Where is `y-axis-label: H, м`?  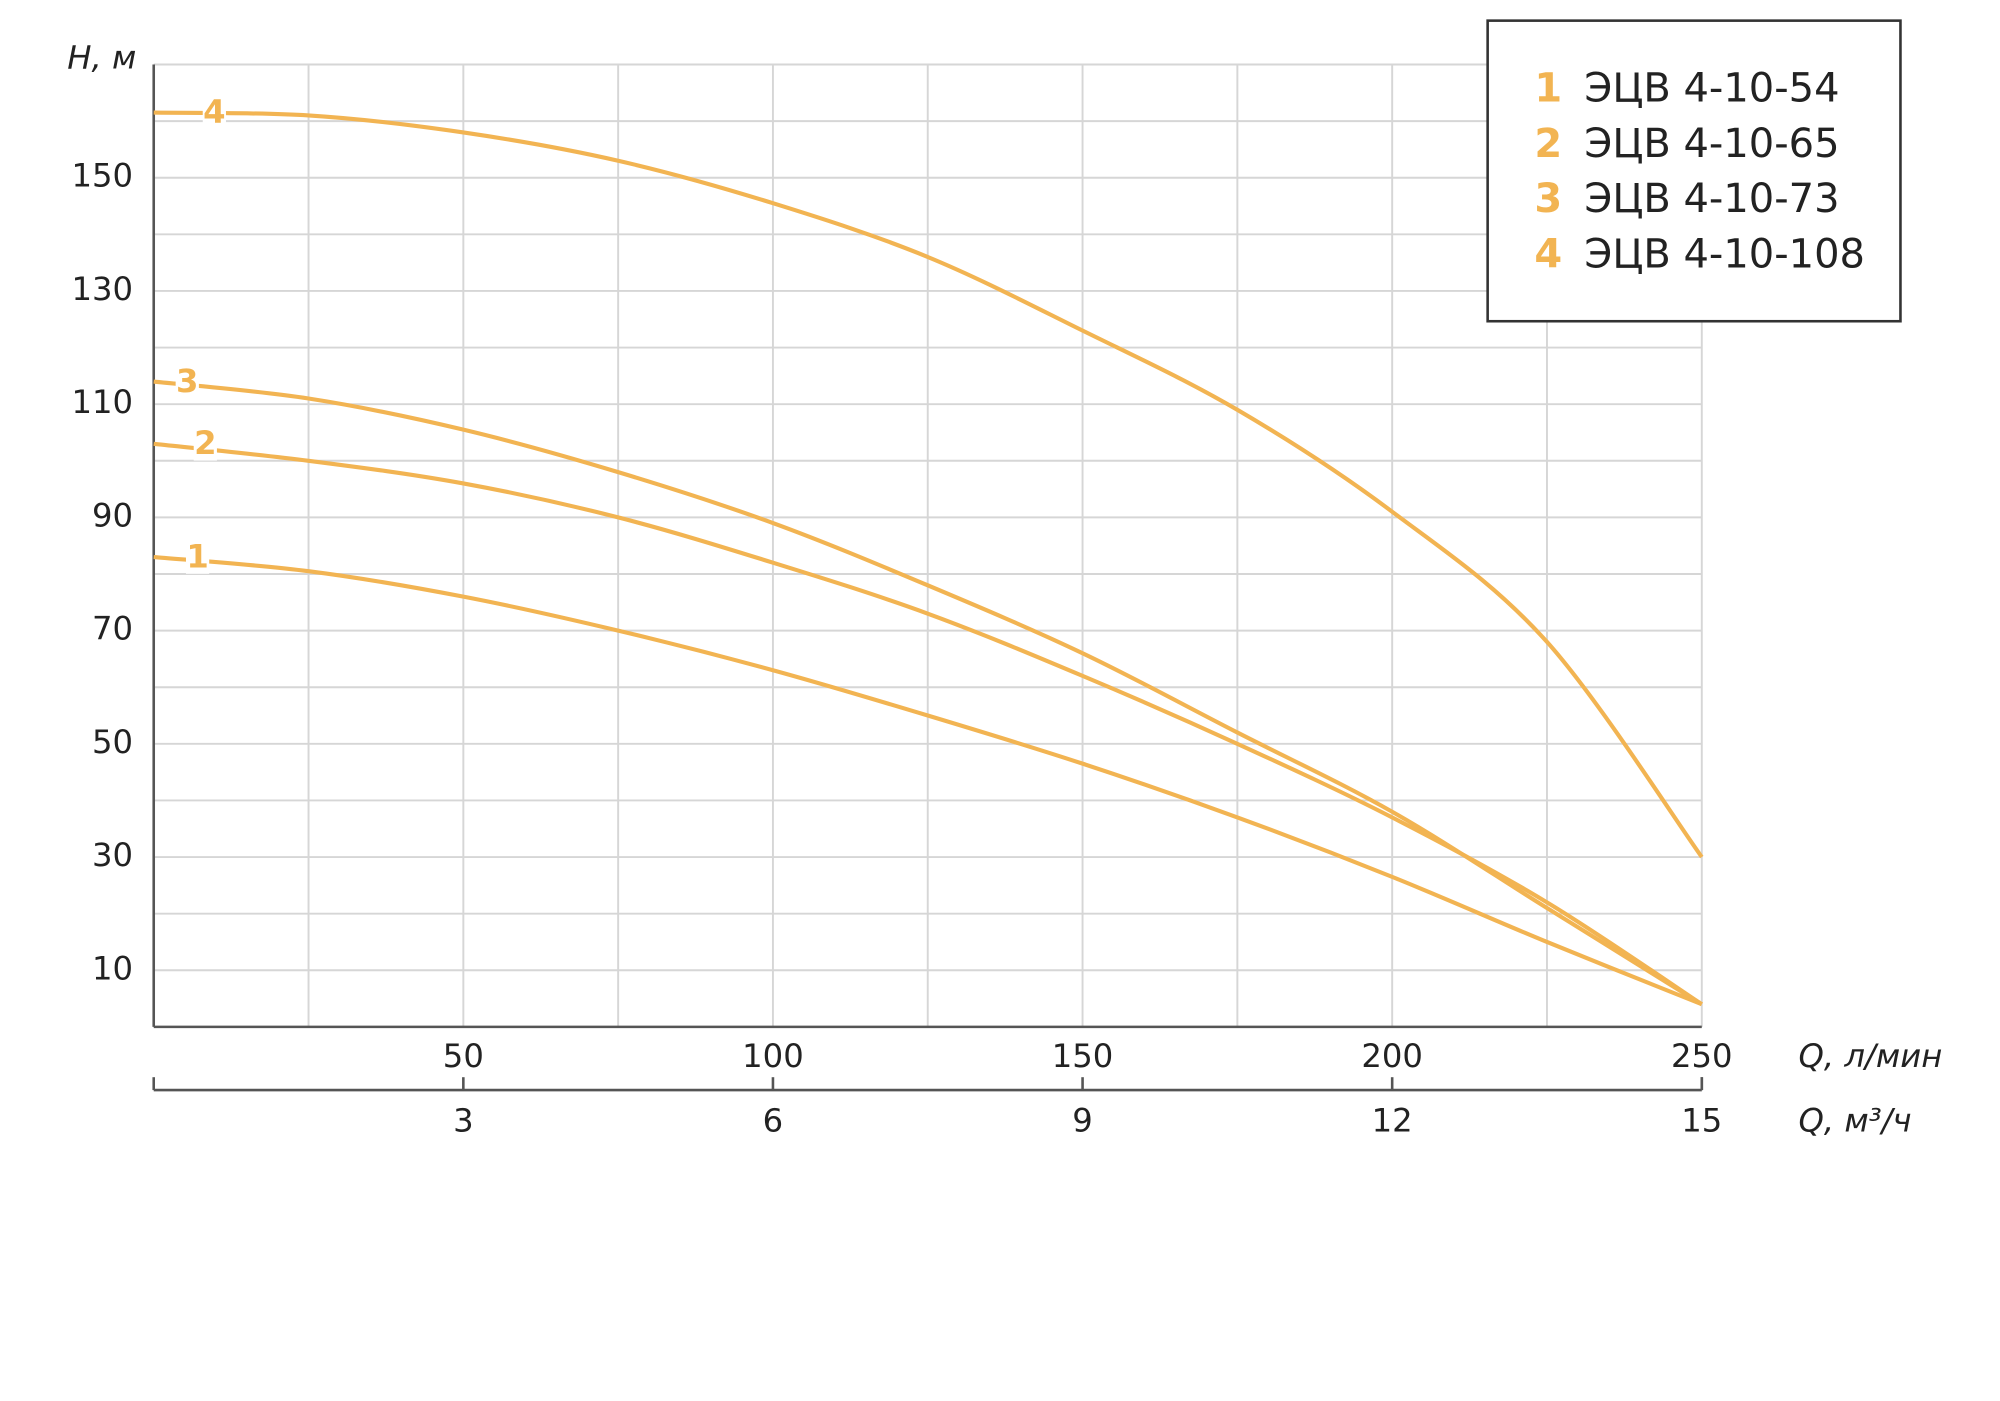
y-axis-label: H, м is located at coordinates (101, 57).